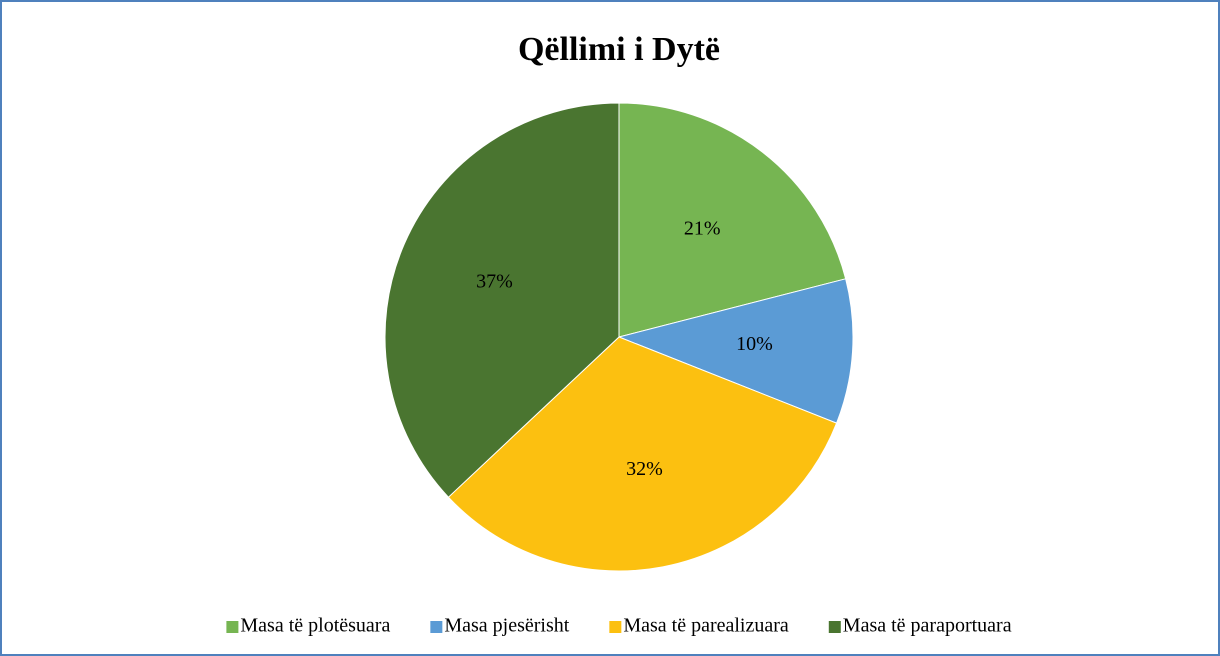 This screenshot has width=1220, height=656. What do you see at coordinates (619, 49) in the screenshot?
I see `chart-title: Qëllimi i Dytë` at bounding box center [619, 49].